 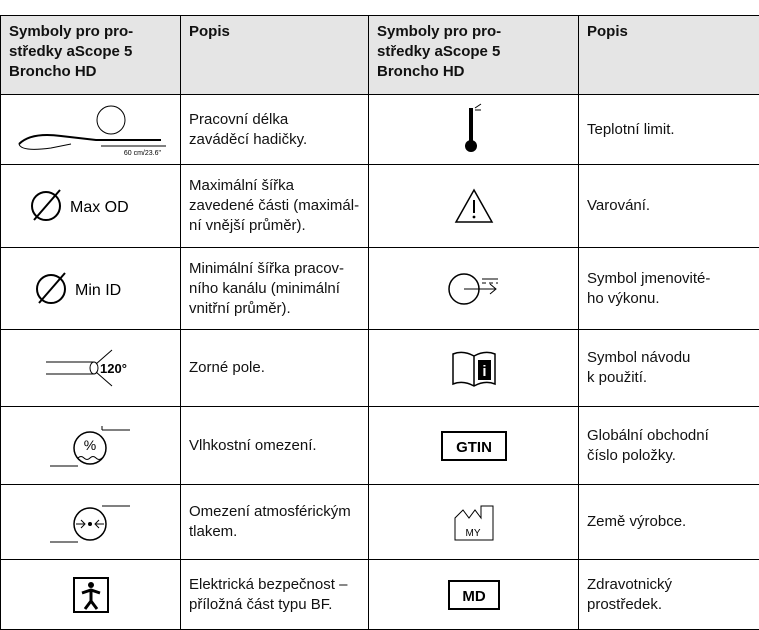 What do you see at coordinates (98, 290) in the screenshot?
I see `icon-label: Min ID` at bounding box center [98, 290].